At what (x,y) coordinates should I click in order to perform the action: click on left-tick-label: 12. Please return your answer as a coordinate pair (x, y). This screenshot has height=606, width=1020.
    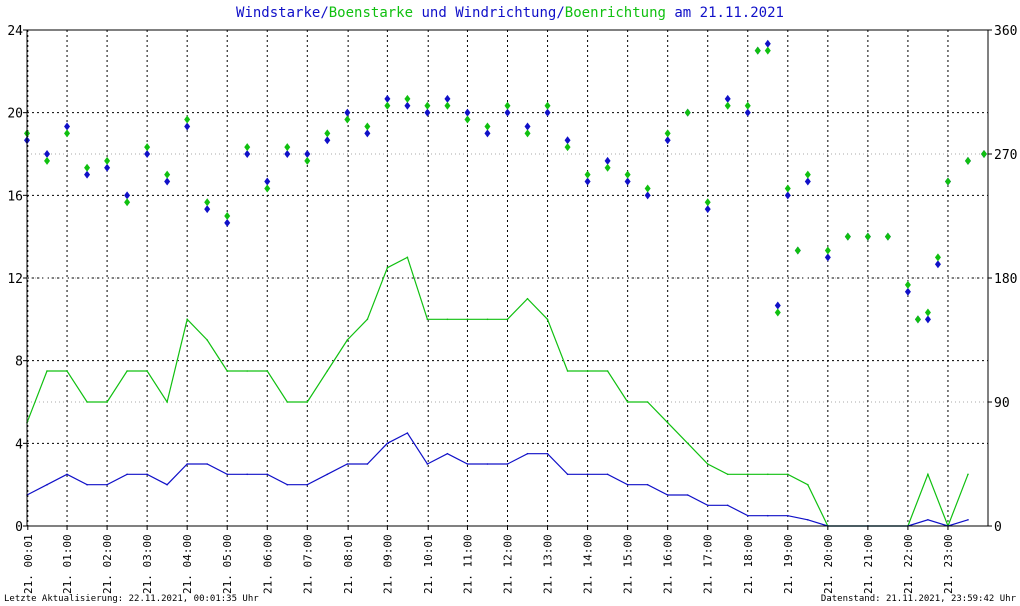
    Looking at the image, I should click on (15, 279).